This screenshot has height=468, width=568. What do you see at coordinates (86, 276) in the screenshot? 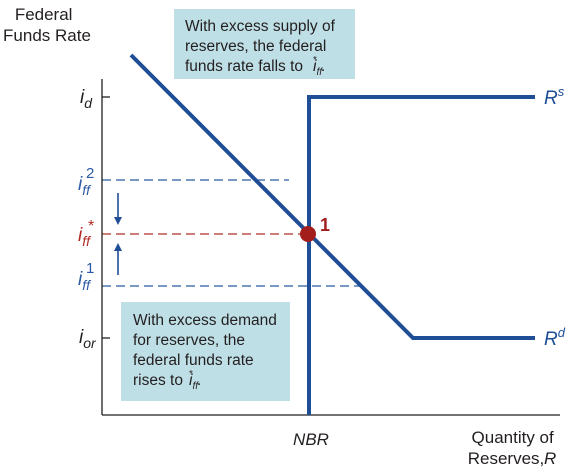
I see `y-label-i-ff1: iff1` at bounding box center [86, 276].